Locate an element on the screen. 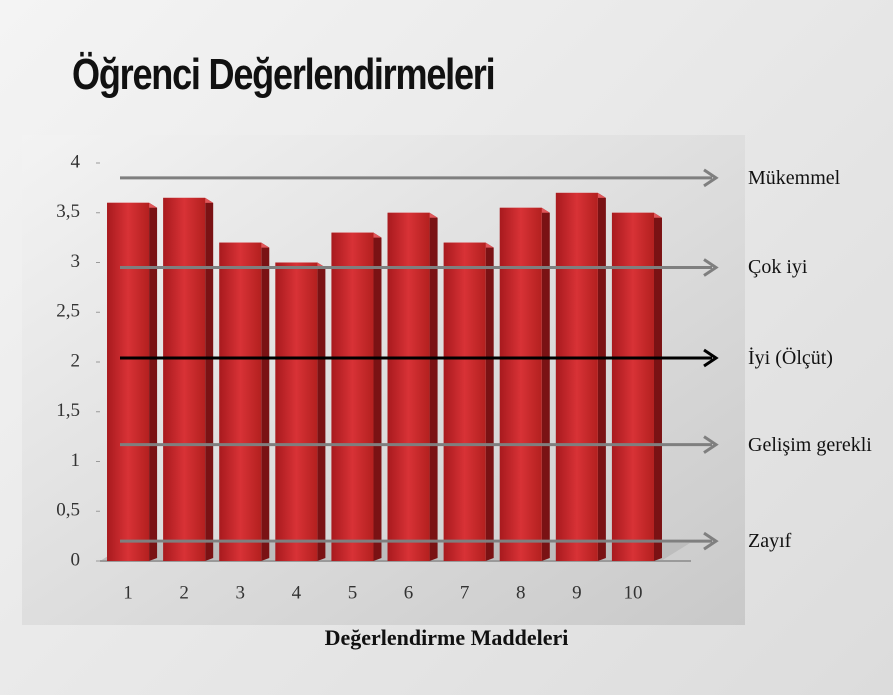  x-tick-label: 4 is located at coordinates (297, 592).